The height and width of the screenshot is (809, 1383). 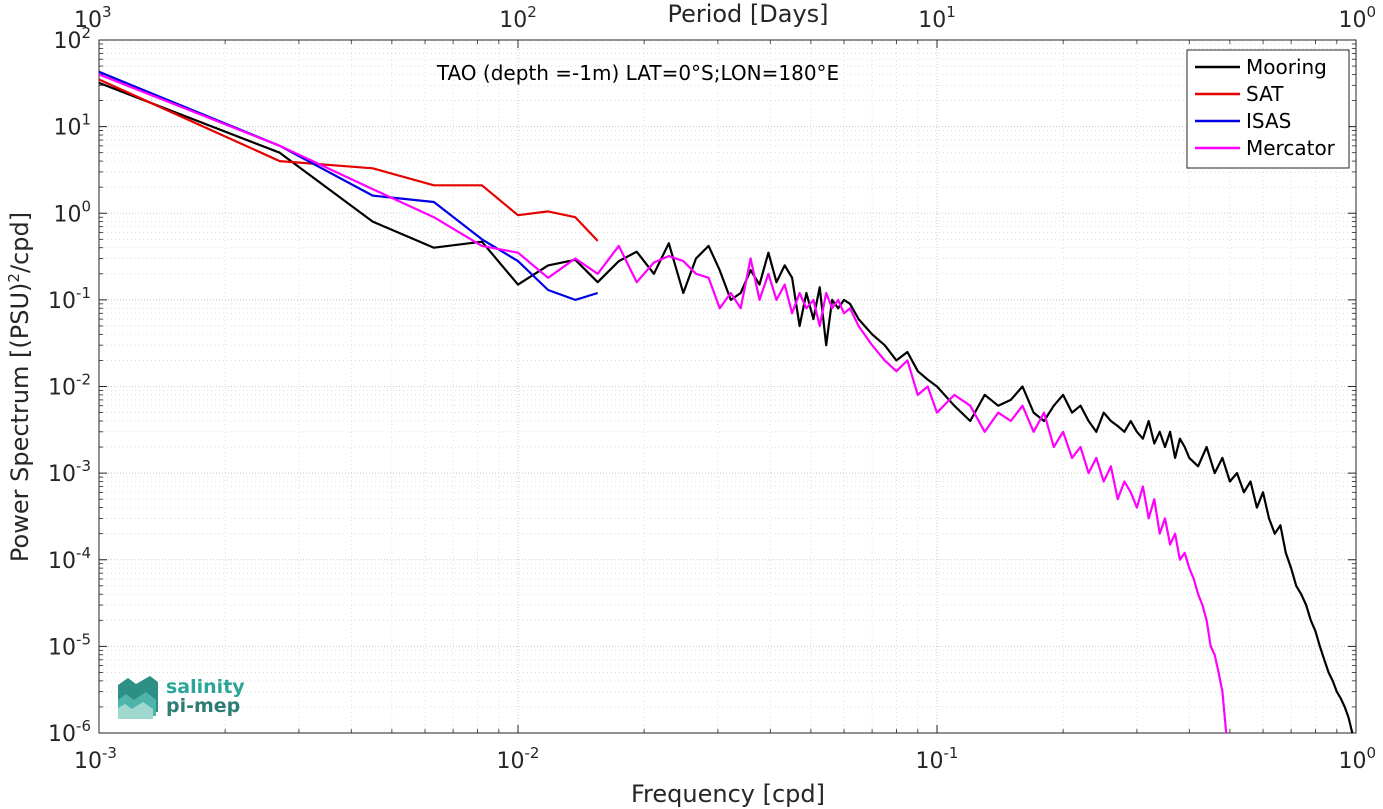 I want to click on chart-title: TAO (depth =-1m) LAT=0°S;LON=180°E, so click(x=637, y=73).